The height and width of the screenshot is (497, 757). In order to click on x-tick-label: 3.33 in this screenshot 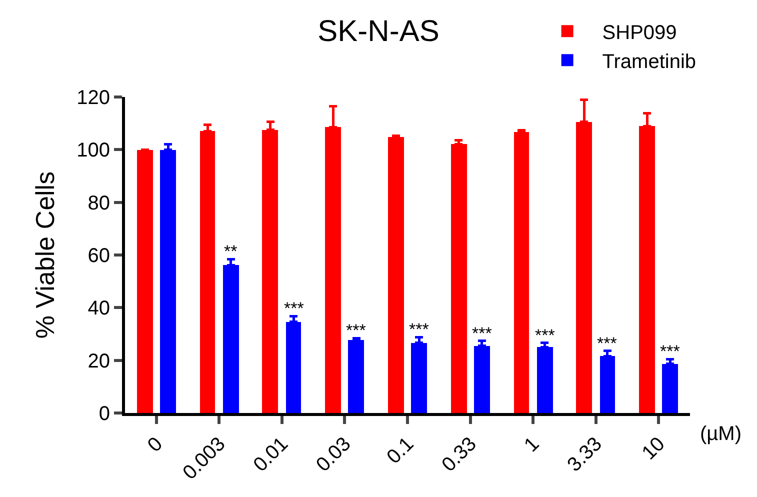, I will do `click(584, 454)`.